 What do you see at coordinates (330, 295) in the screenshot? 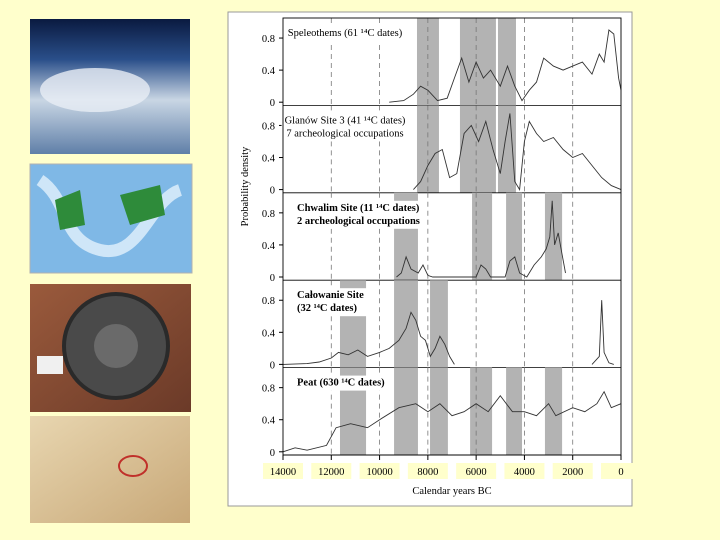
I see `panel-label-text: Całowanie Site` at bounding box center [330, 295].